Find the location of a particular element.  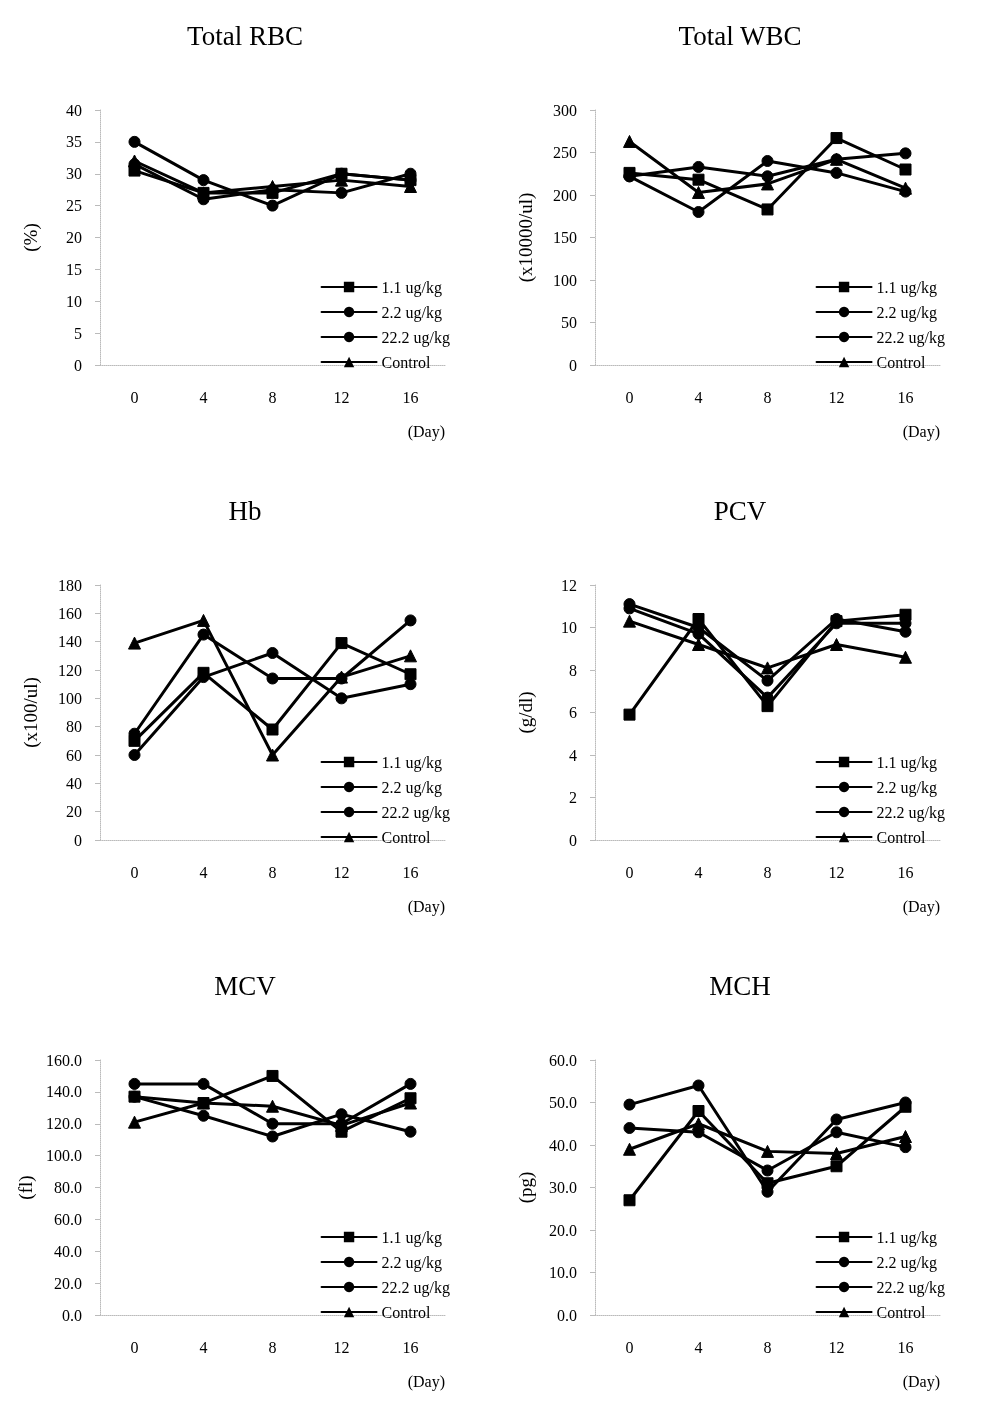

y-tick-label: 50.0 is located at coordinates (563, 1102).